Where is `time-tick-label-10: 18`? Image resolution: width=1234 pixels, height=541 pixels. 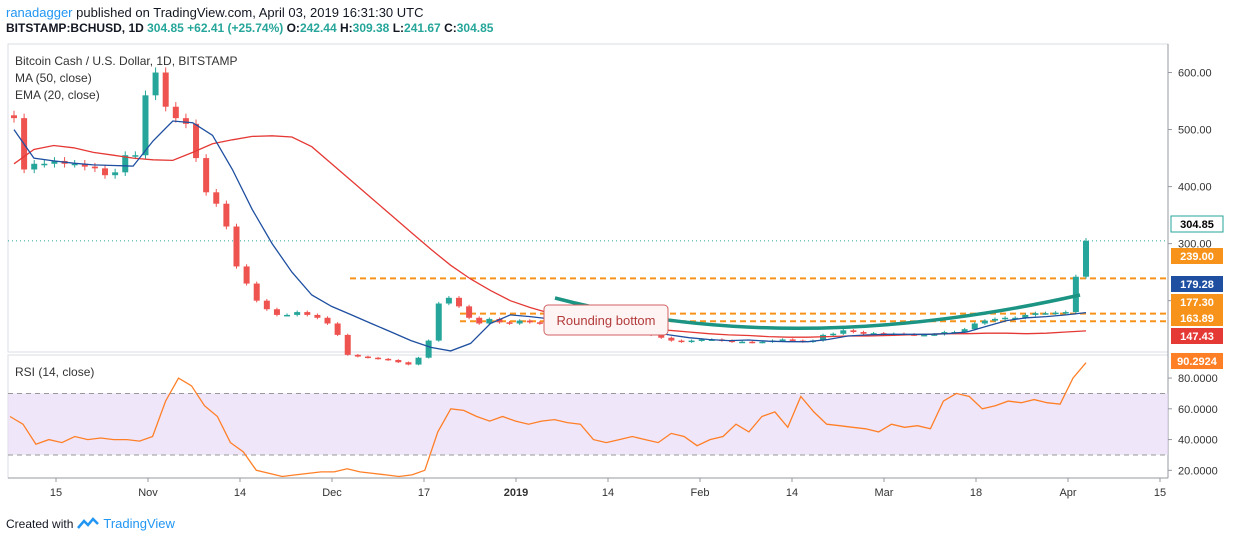
time-tick-label-10: 18 is located at coordinates (976, 493).